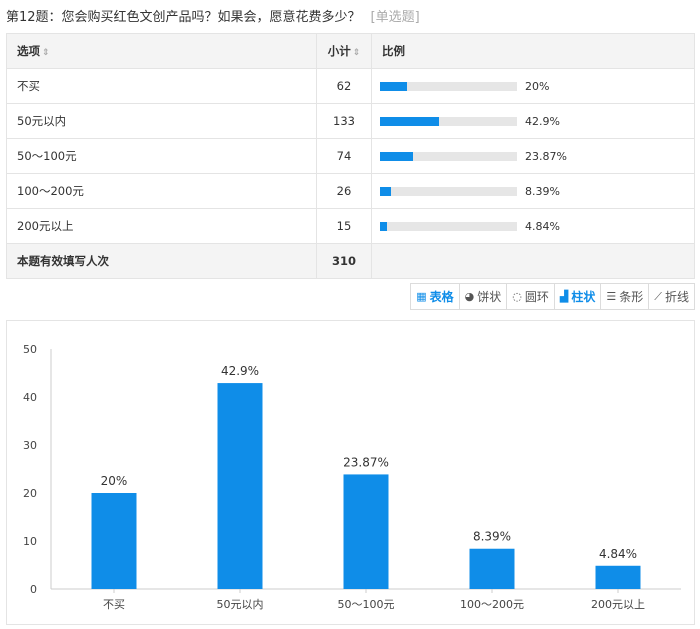  Describe the element at coordinates (366, 462) in the screenshot. I see `data-label: 23.87%` at that location.